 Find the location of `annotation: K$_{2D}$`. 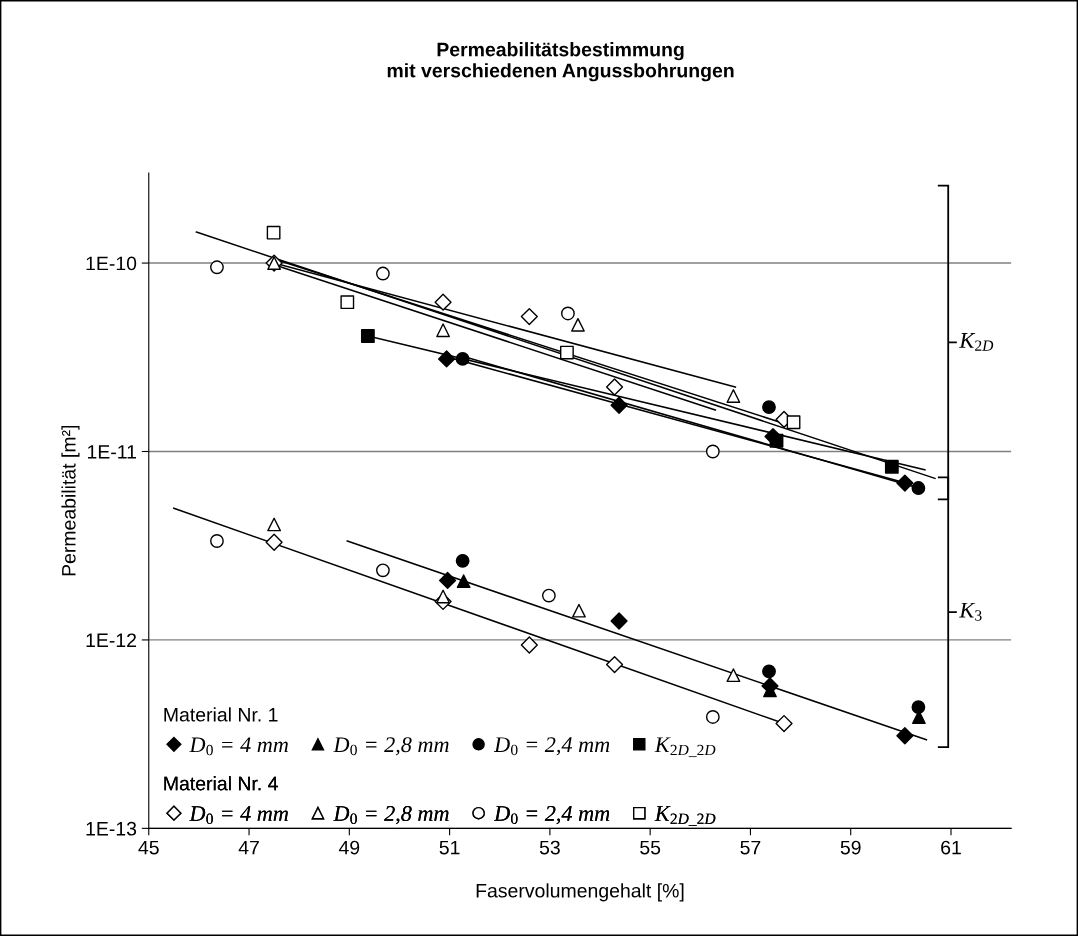

annotation: K$_{2D}$ is located at coordinates (976, 342).